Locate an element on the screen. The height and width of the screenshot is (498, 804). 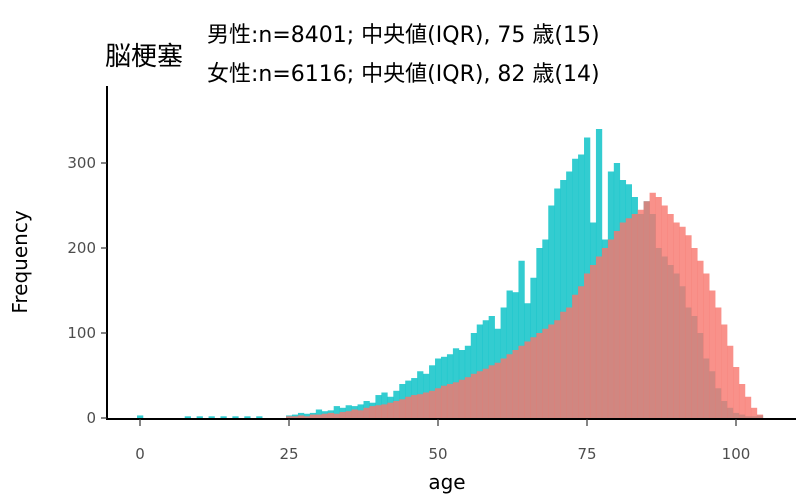
x-tick-label-0: 0 is located at coordinates (140, 454).